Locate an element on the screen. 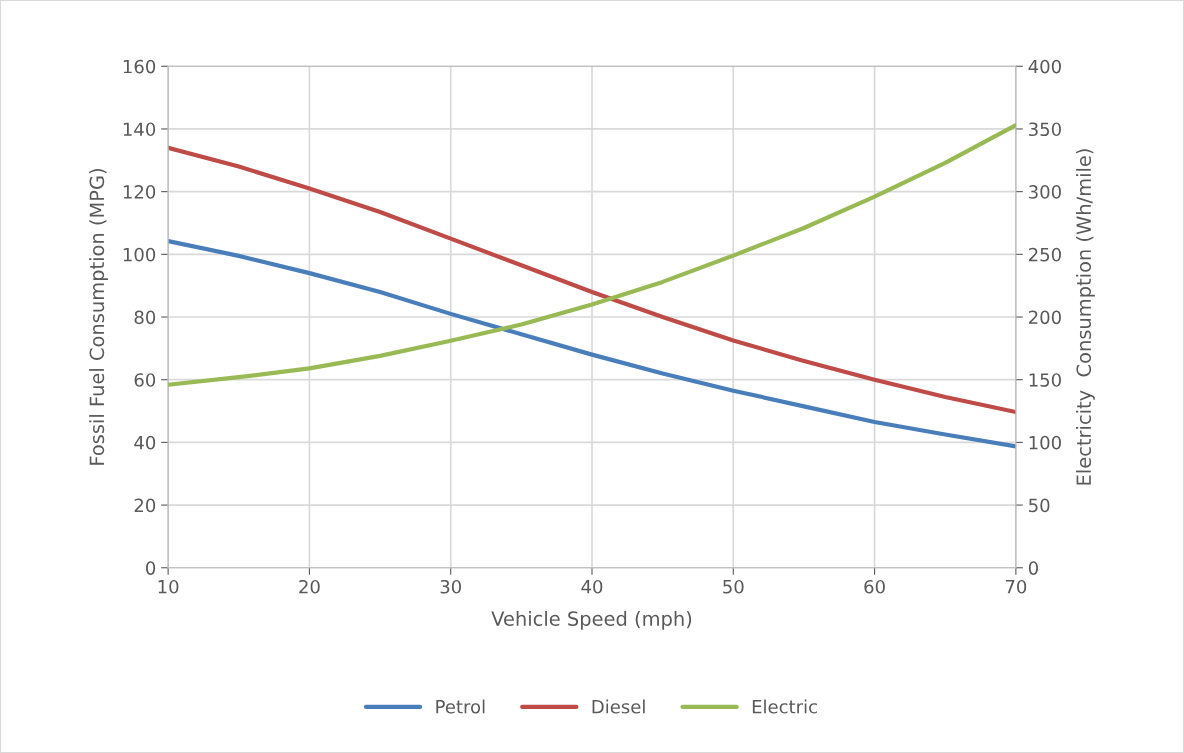  y2-tick-label: 0 is located at coordinates (1033, 568).